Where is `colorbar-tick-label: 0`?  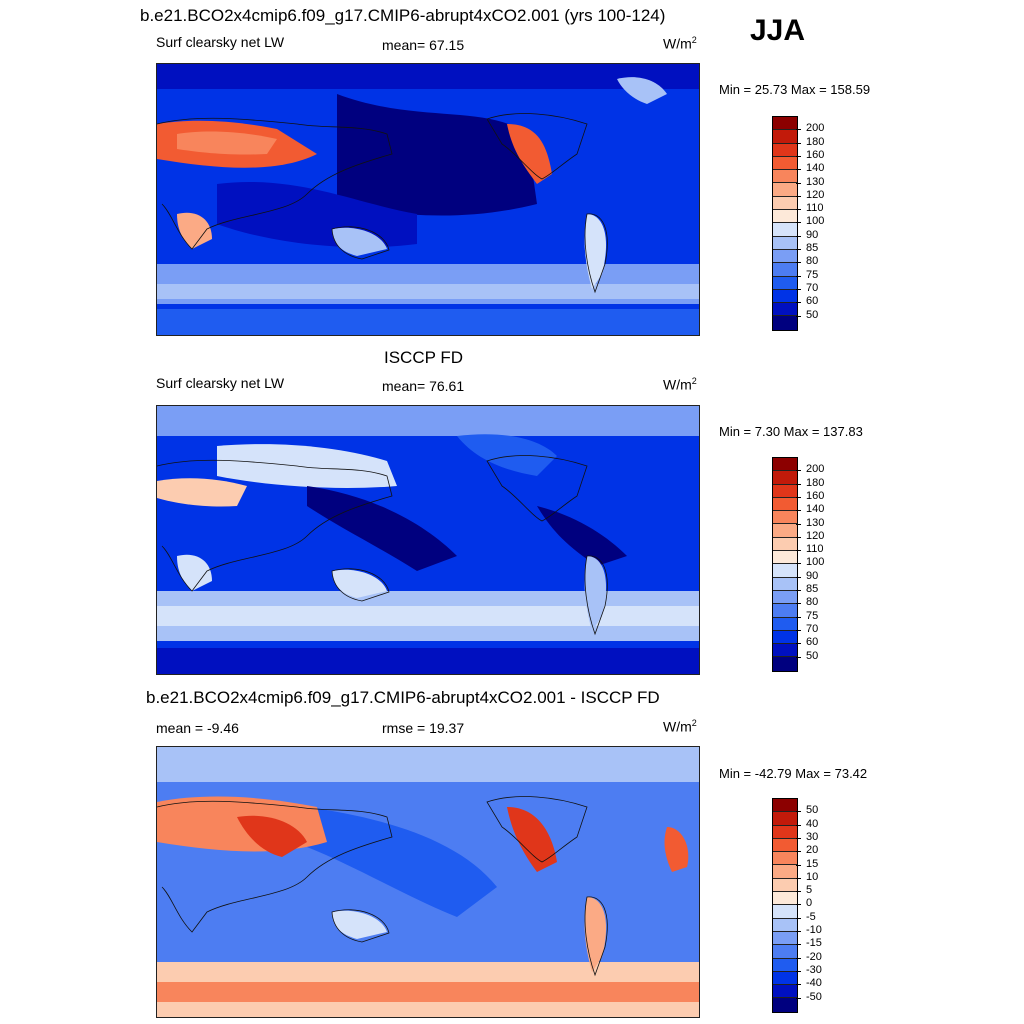 colorbar-tick-label: 0 is located at coordinates (809, 903).